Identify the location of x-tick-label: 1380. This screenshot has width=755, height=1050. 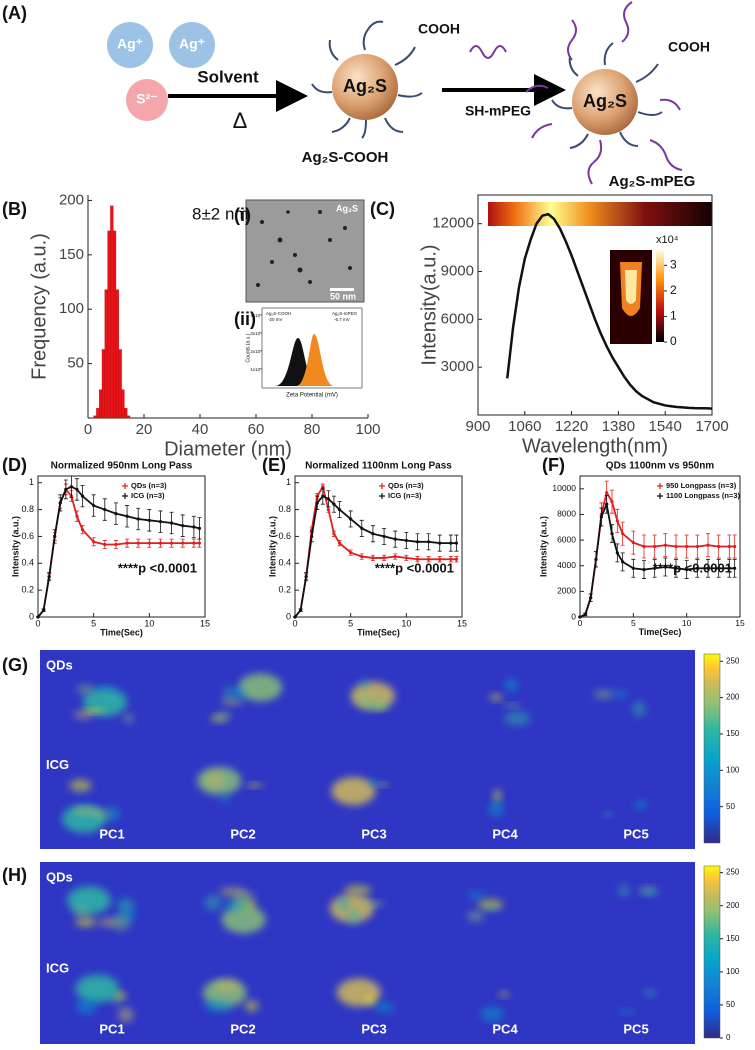
(618, 426).